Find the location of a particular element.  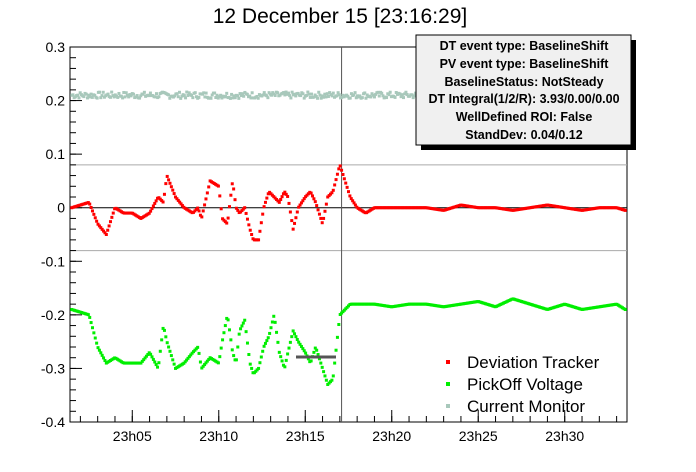

info-line-6: StandDev: 0.04/0.12 is located at coordinates (523, 135).